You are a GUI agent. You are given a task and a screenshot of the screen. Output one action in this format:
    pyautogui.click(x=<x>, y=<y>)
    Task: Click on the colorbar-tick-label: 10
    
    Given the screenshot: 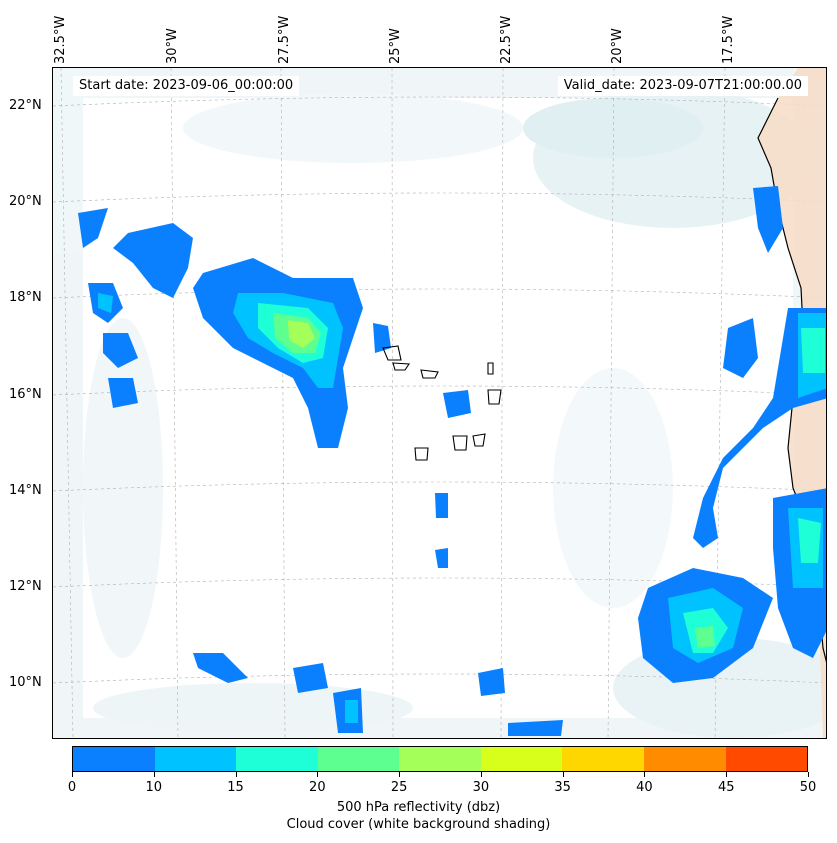 What is the action you would take?
    pyautogui.click(x=154, y=787)
    